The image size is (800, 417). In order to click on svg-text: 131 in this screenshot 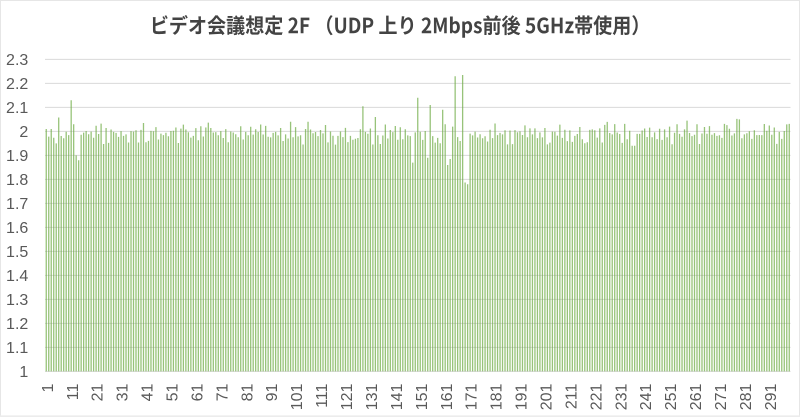, I will do `click(372, 397)`.